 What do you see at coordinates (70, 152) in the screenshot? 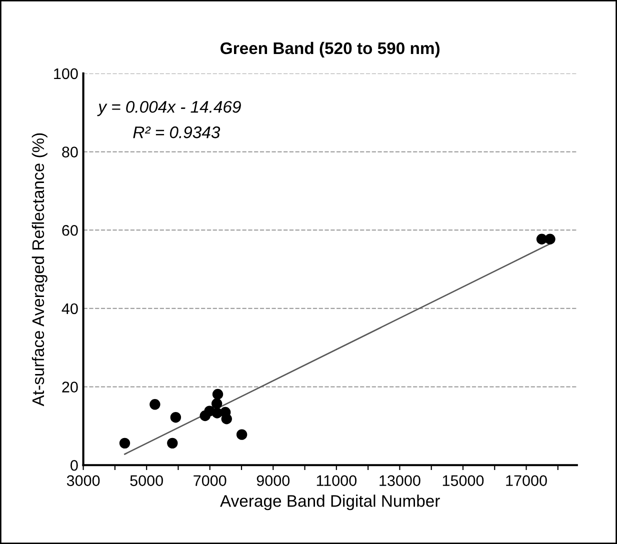
I see `y-tick-label: 80` at bounding box center [70, 152].